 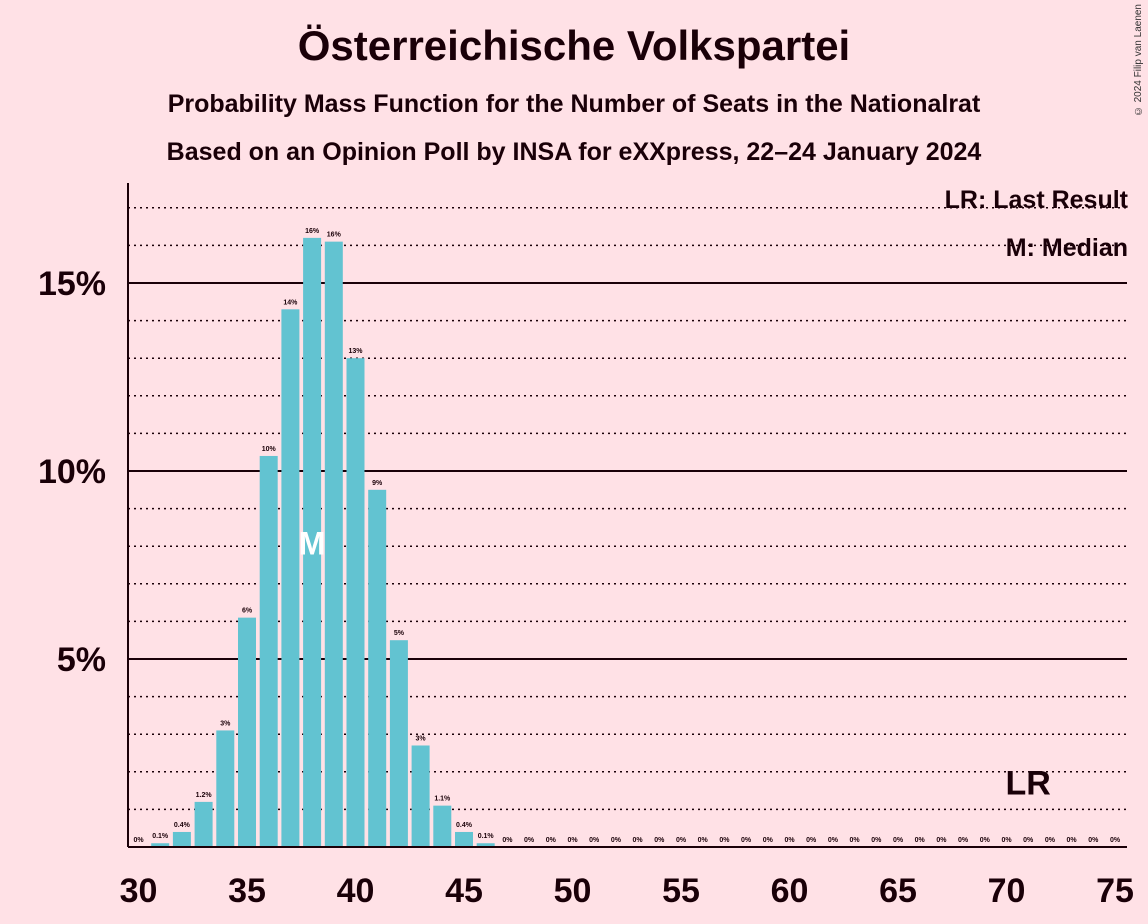 I want to click on x-tick-label: 45, so click(x=464, y=891).